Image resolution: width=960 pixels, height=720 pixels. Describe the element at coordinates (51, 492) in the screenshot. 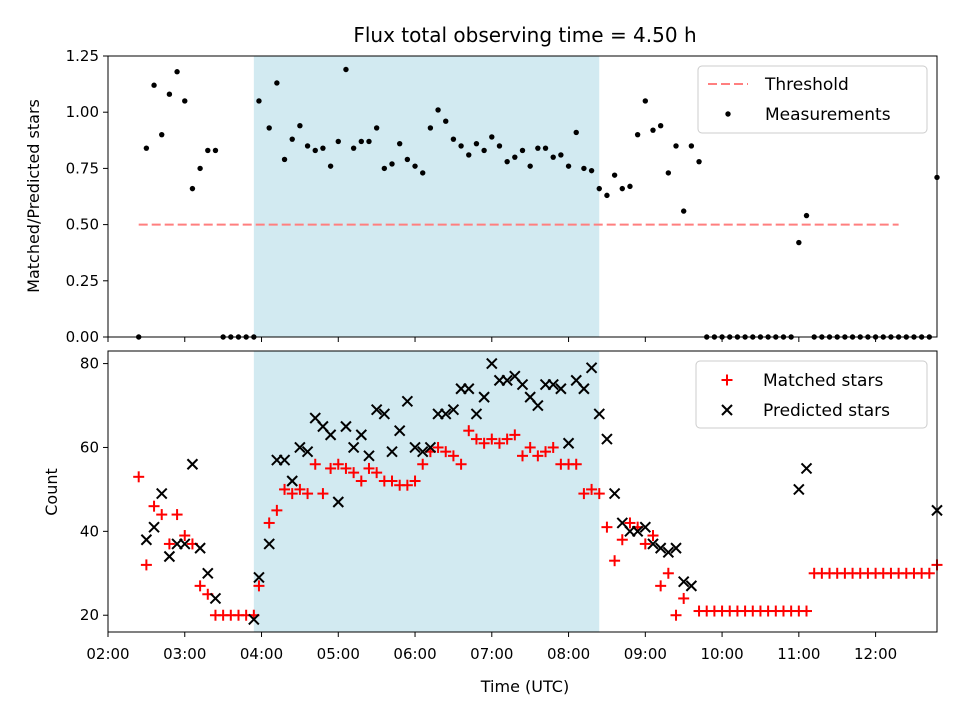

I see `bottom-y-axis-label: Count` at that location.